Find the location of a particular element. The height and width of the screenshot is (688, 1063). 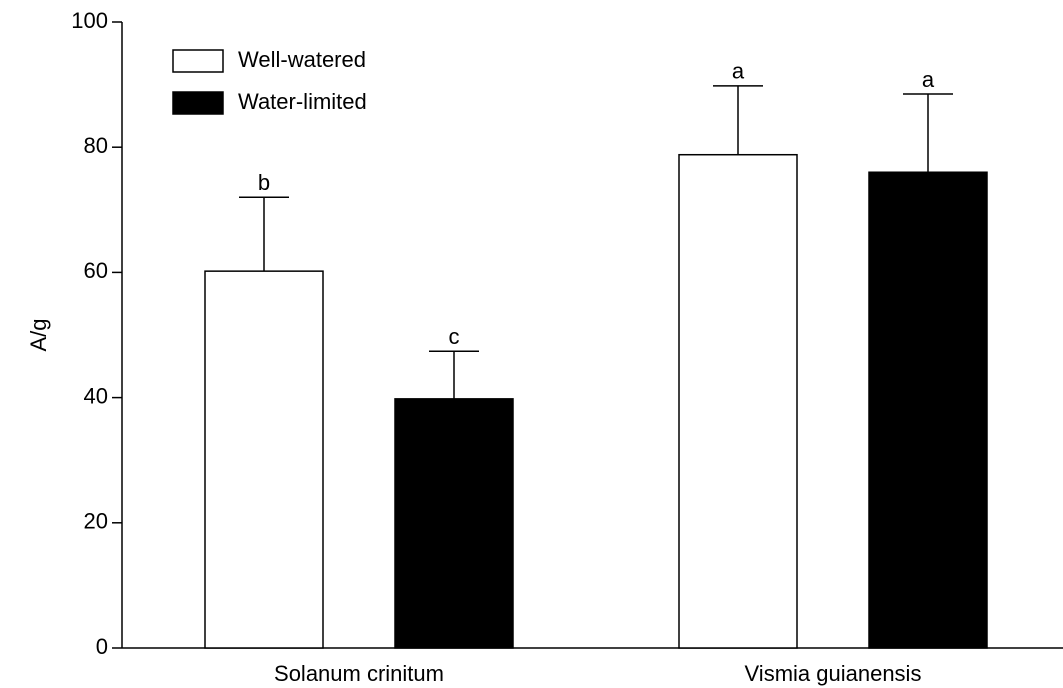

y-tick-label: 40 is located at coordinates (96, 395).